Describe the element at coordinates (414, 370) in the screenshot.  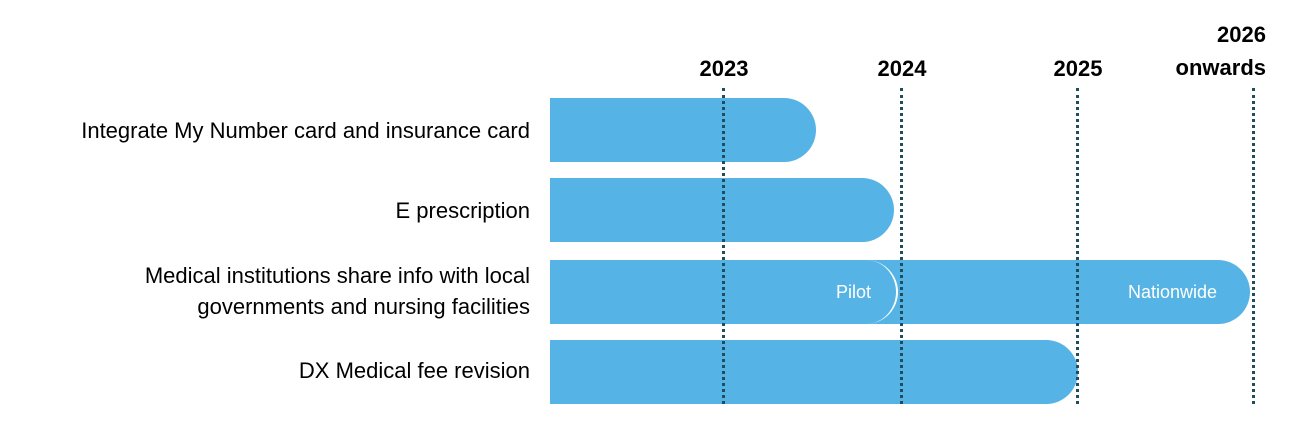
I see `row-label: DX Medical fee revision` at that location.